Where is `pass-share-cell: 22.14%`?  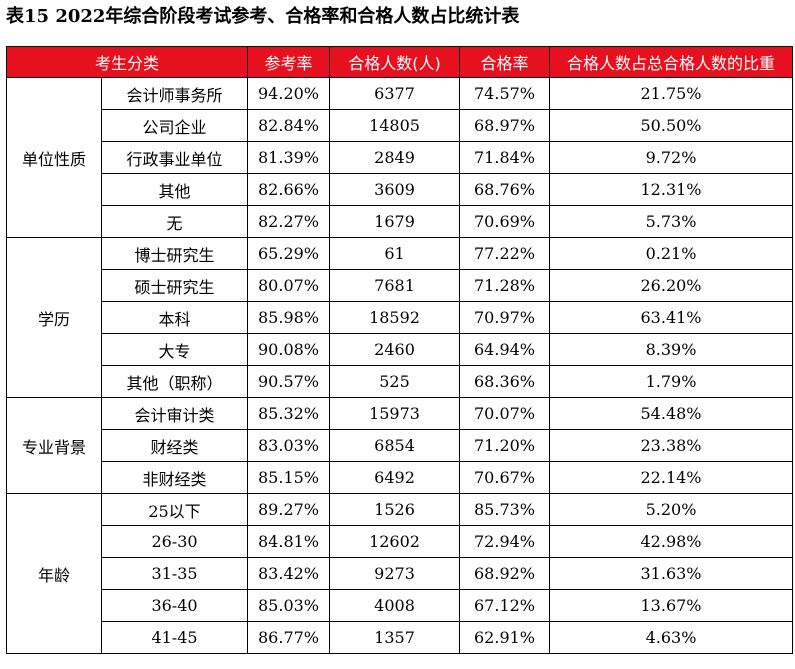
pass-share-cell: 22.14% is located at coordinates (671, 477).